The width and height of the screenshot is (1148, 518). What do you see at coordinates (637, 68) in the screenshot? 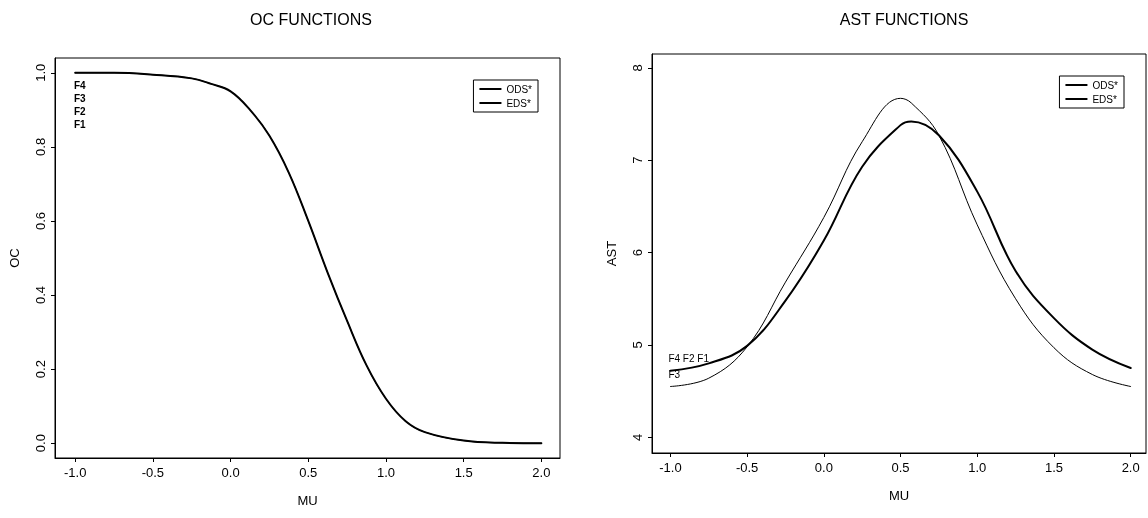
I see `y-tick-label: 8` at bounding box center [637, 68].